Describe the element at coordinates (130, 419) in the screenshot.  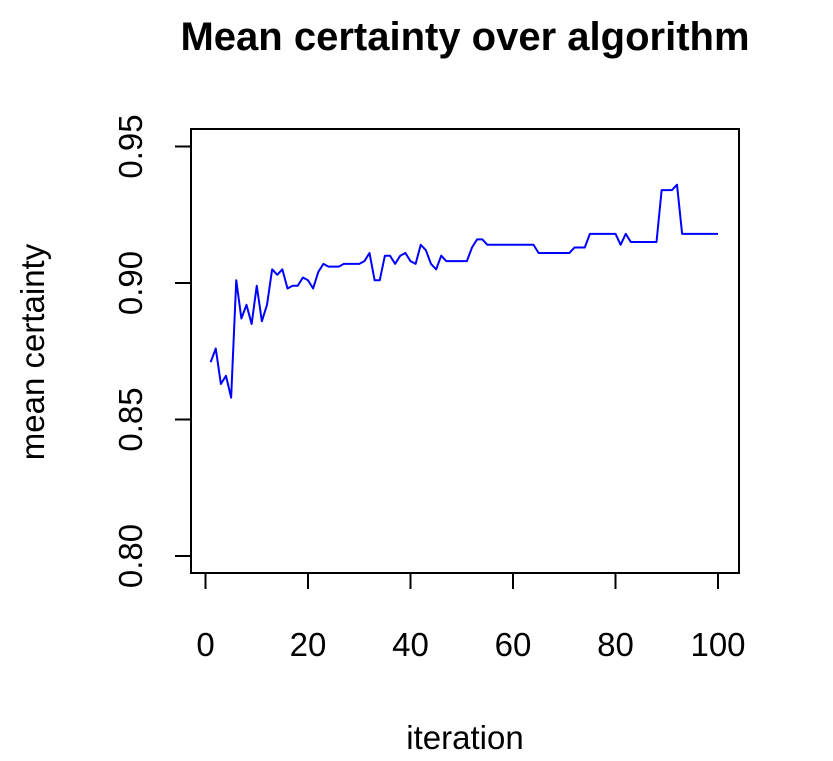
I see `y-tick-label: 0.85` at that location.